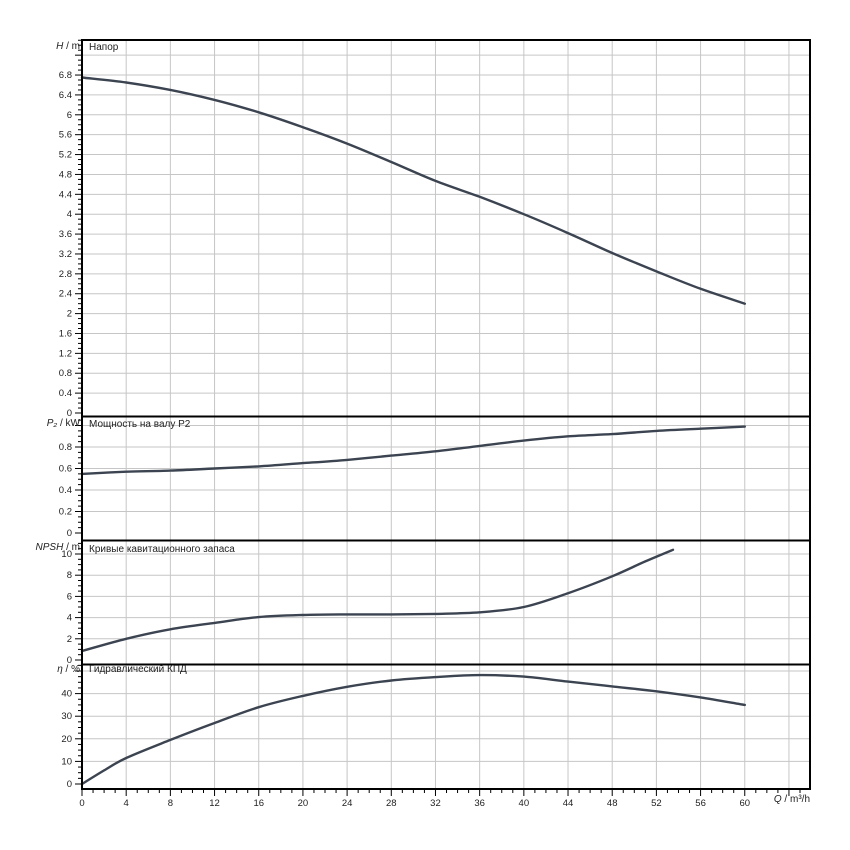  What do you see at coordinates (140, 424) in the screenshot?
I see `power-panel-title: Мощность на валу P2` at bounding box center [140, 424].